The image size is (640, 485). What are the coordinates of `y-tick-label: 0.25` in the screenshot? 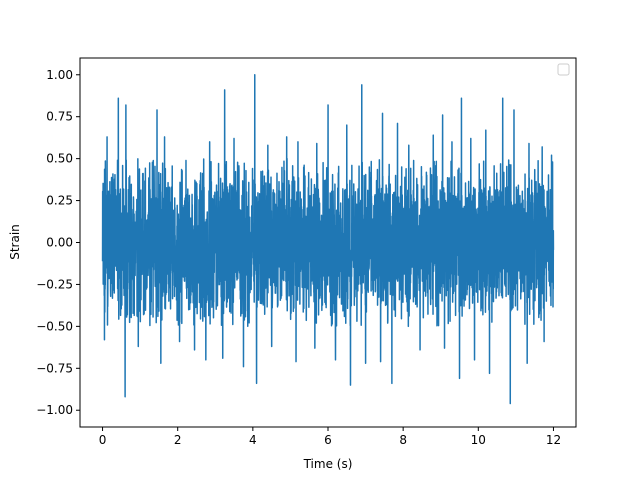 It's located at (59, 201).